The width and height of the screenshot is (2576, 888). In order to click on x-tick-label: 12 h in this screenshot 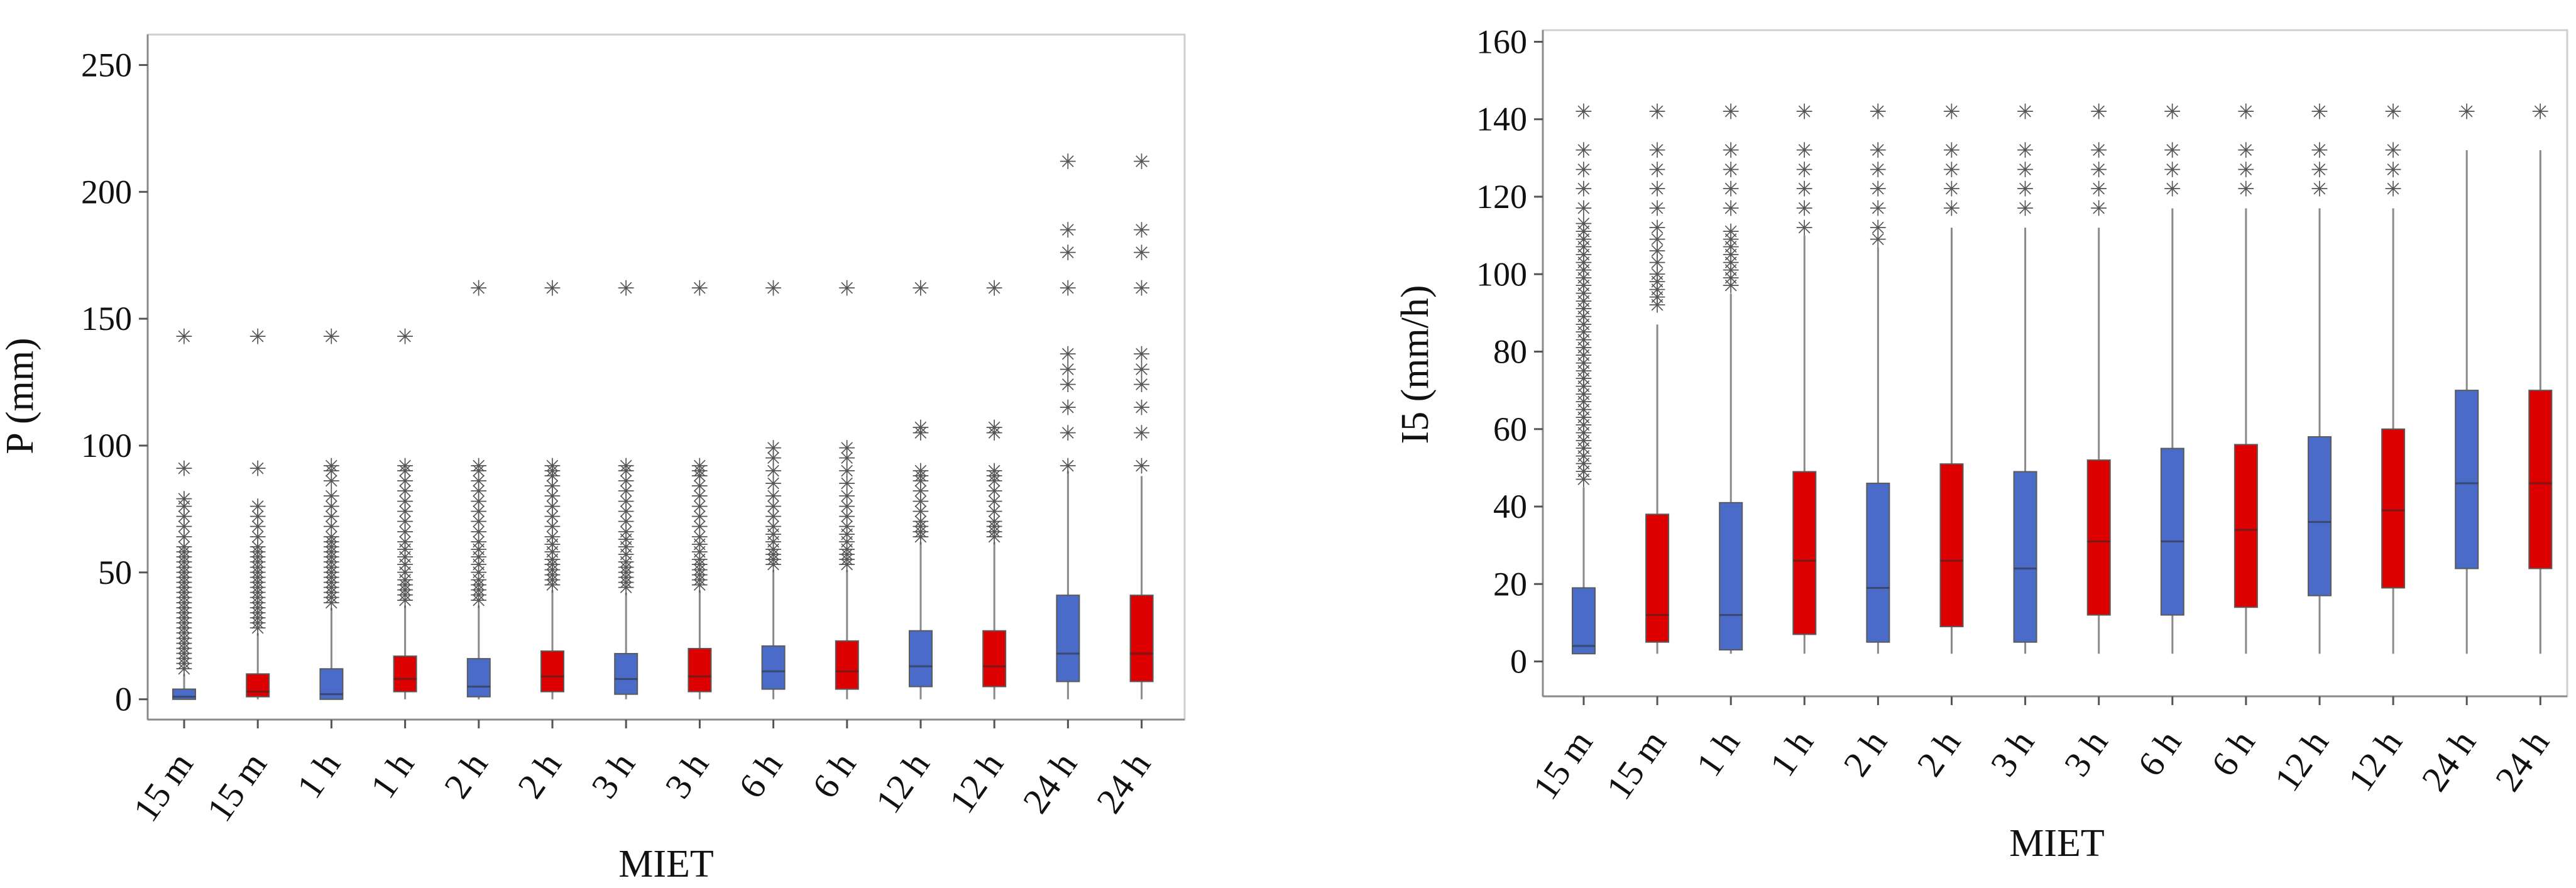, I will do `click(976, 782)`.